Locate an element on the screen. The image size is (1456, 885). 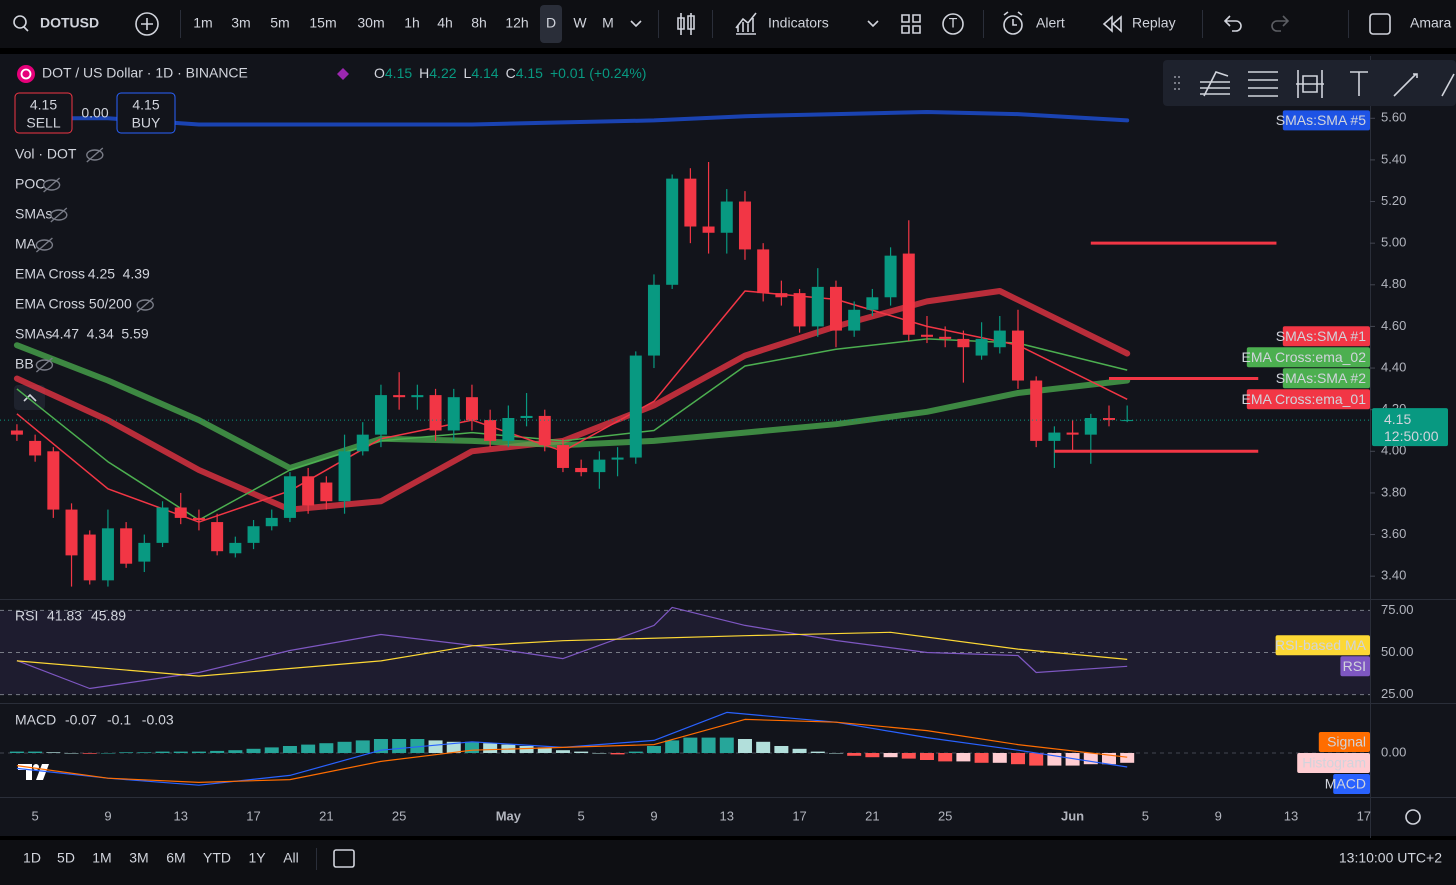
interval-button: 5m is located at coordinates (279, 23).